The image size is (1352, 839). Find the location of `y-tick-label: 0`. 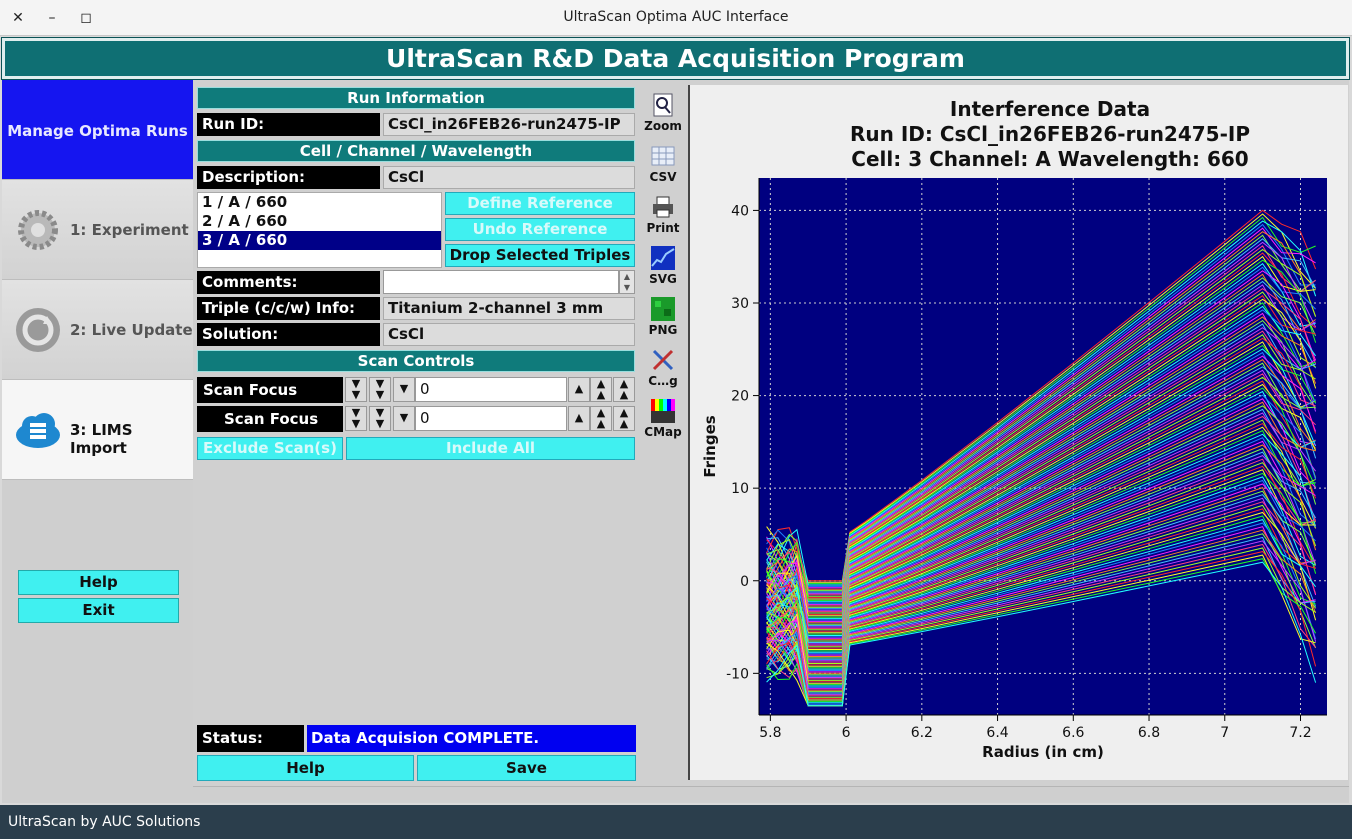

y-tick-label: 0 is located at coordinates (744, 582).